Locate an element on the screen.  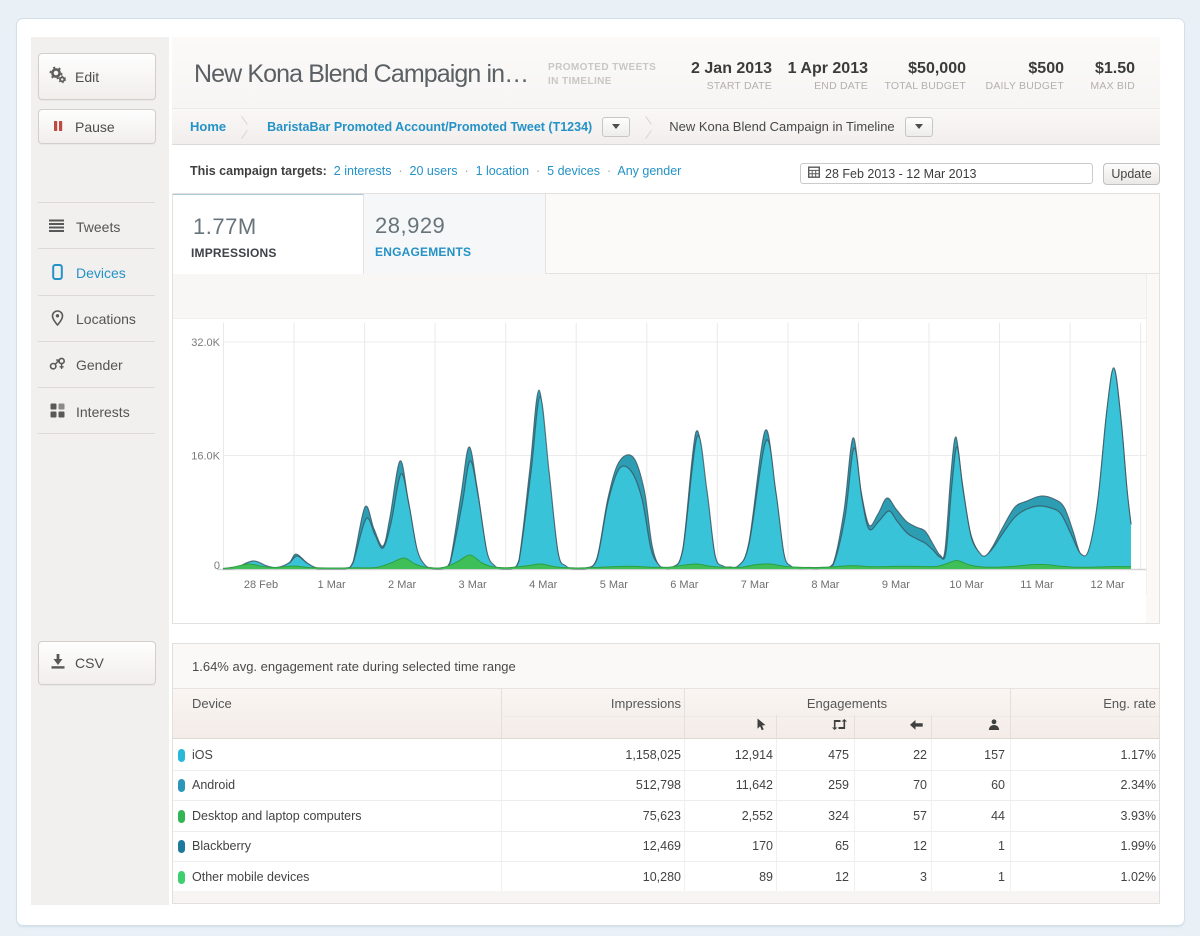
svg-text: 11 Mar is located at coordinates (1037, 585).